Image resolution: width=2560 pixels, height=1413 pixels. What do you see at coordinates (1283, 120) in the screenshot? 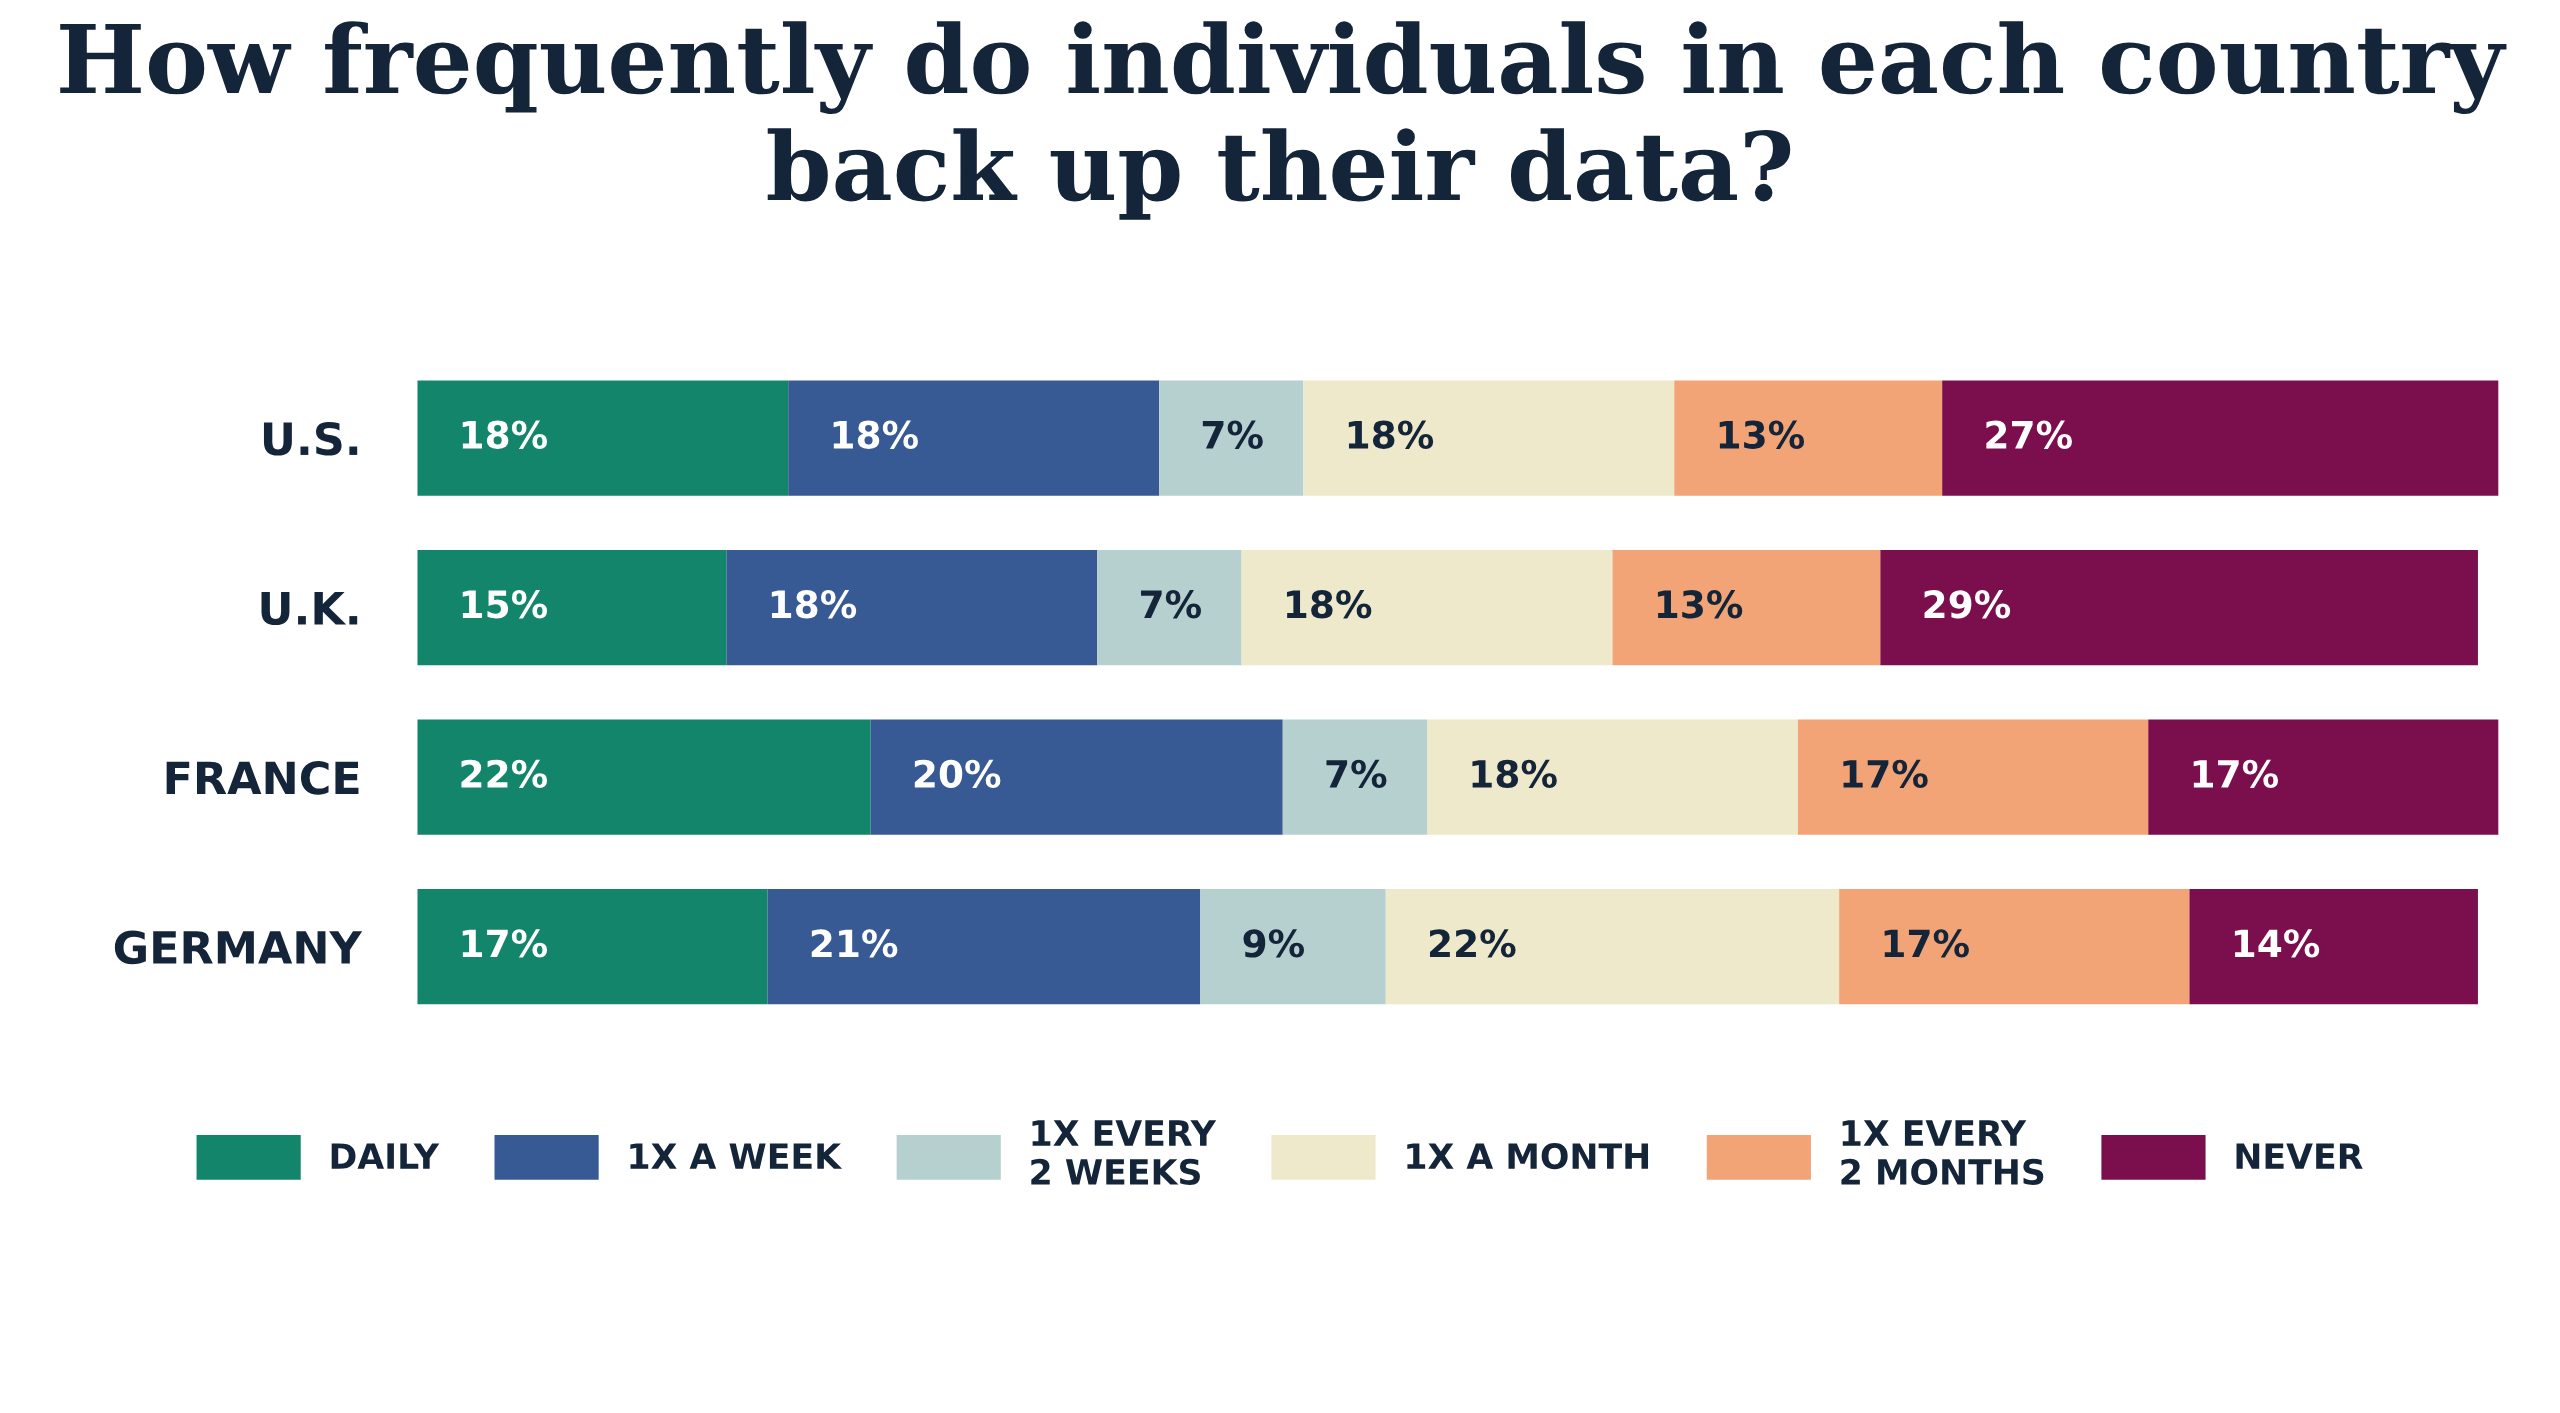
I see `chart-title: How frequently do individuals in each country back up their data?` at bounding box center [1283, 120].